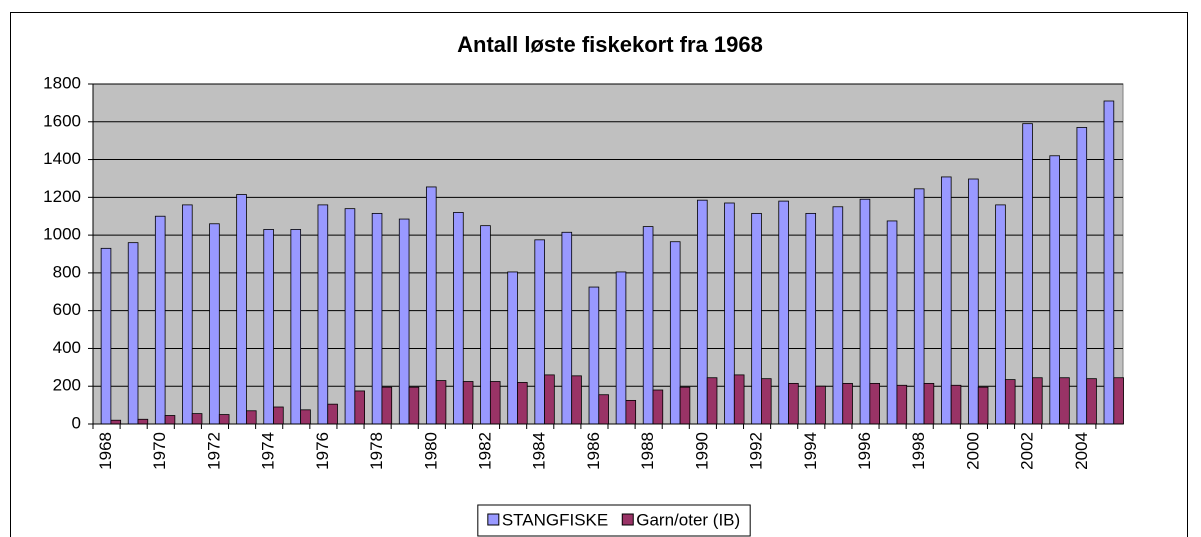 This screenshot has width=1201, height=537. Describe the element at coordinates (918, 451) in the screenshot. I see `x-tick-label: 1998` at that location.